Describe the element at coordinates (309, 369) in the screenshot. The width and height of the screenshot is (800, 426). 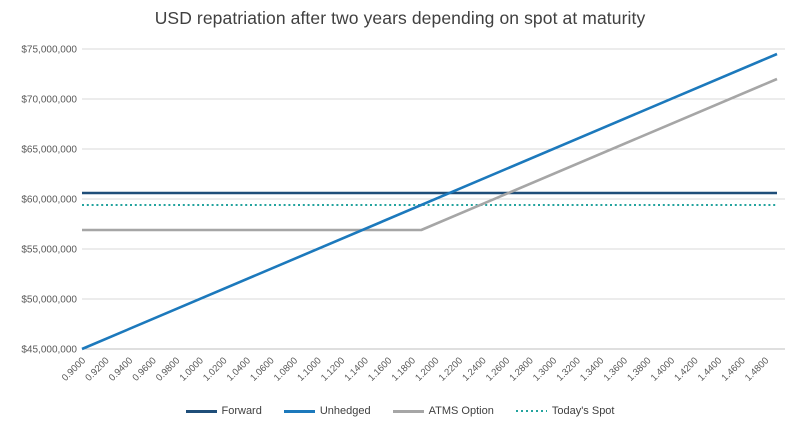
I see `svg-text: 1.1000` at that location.